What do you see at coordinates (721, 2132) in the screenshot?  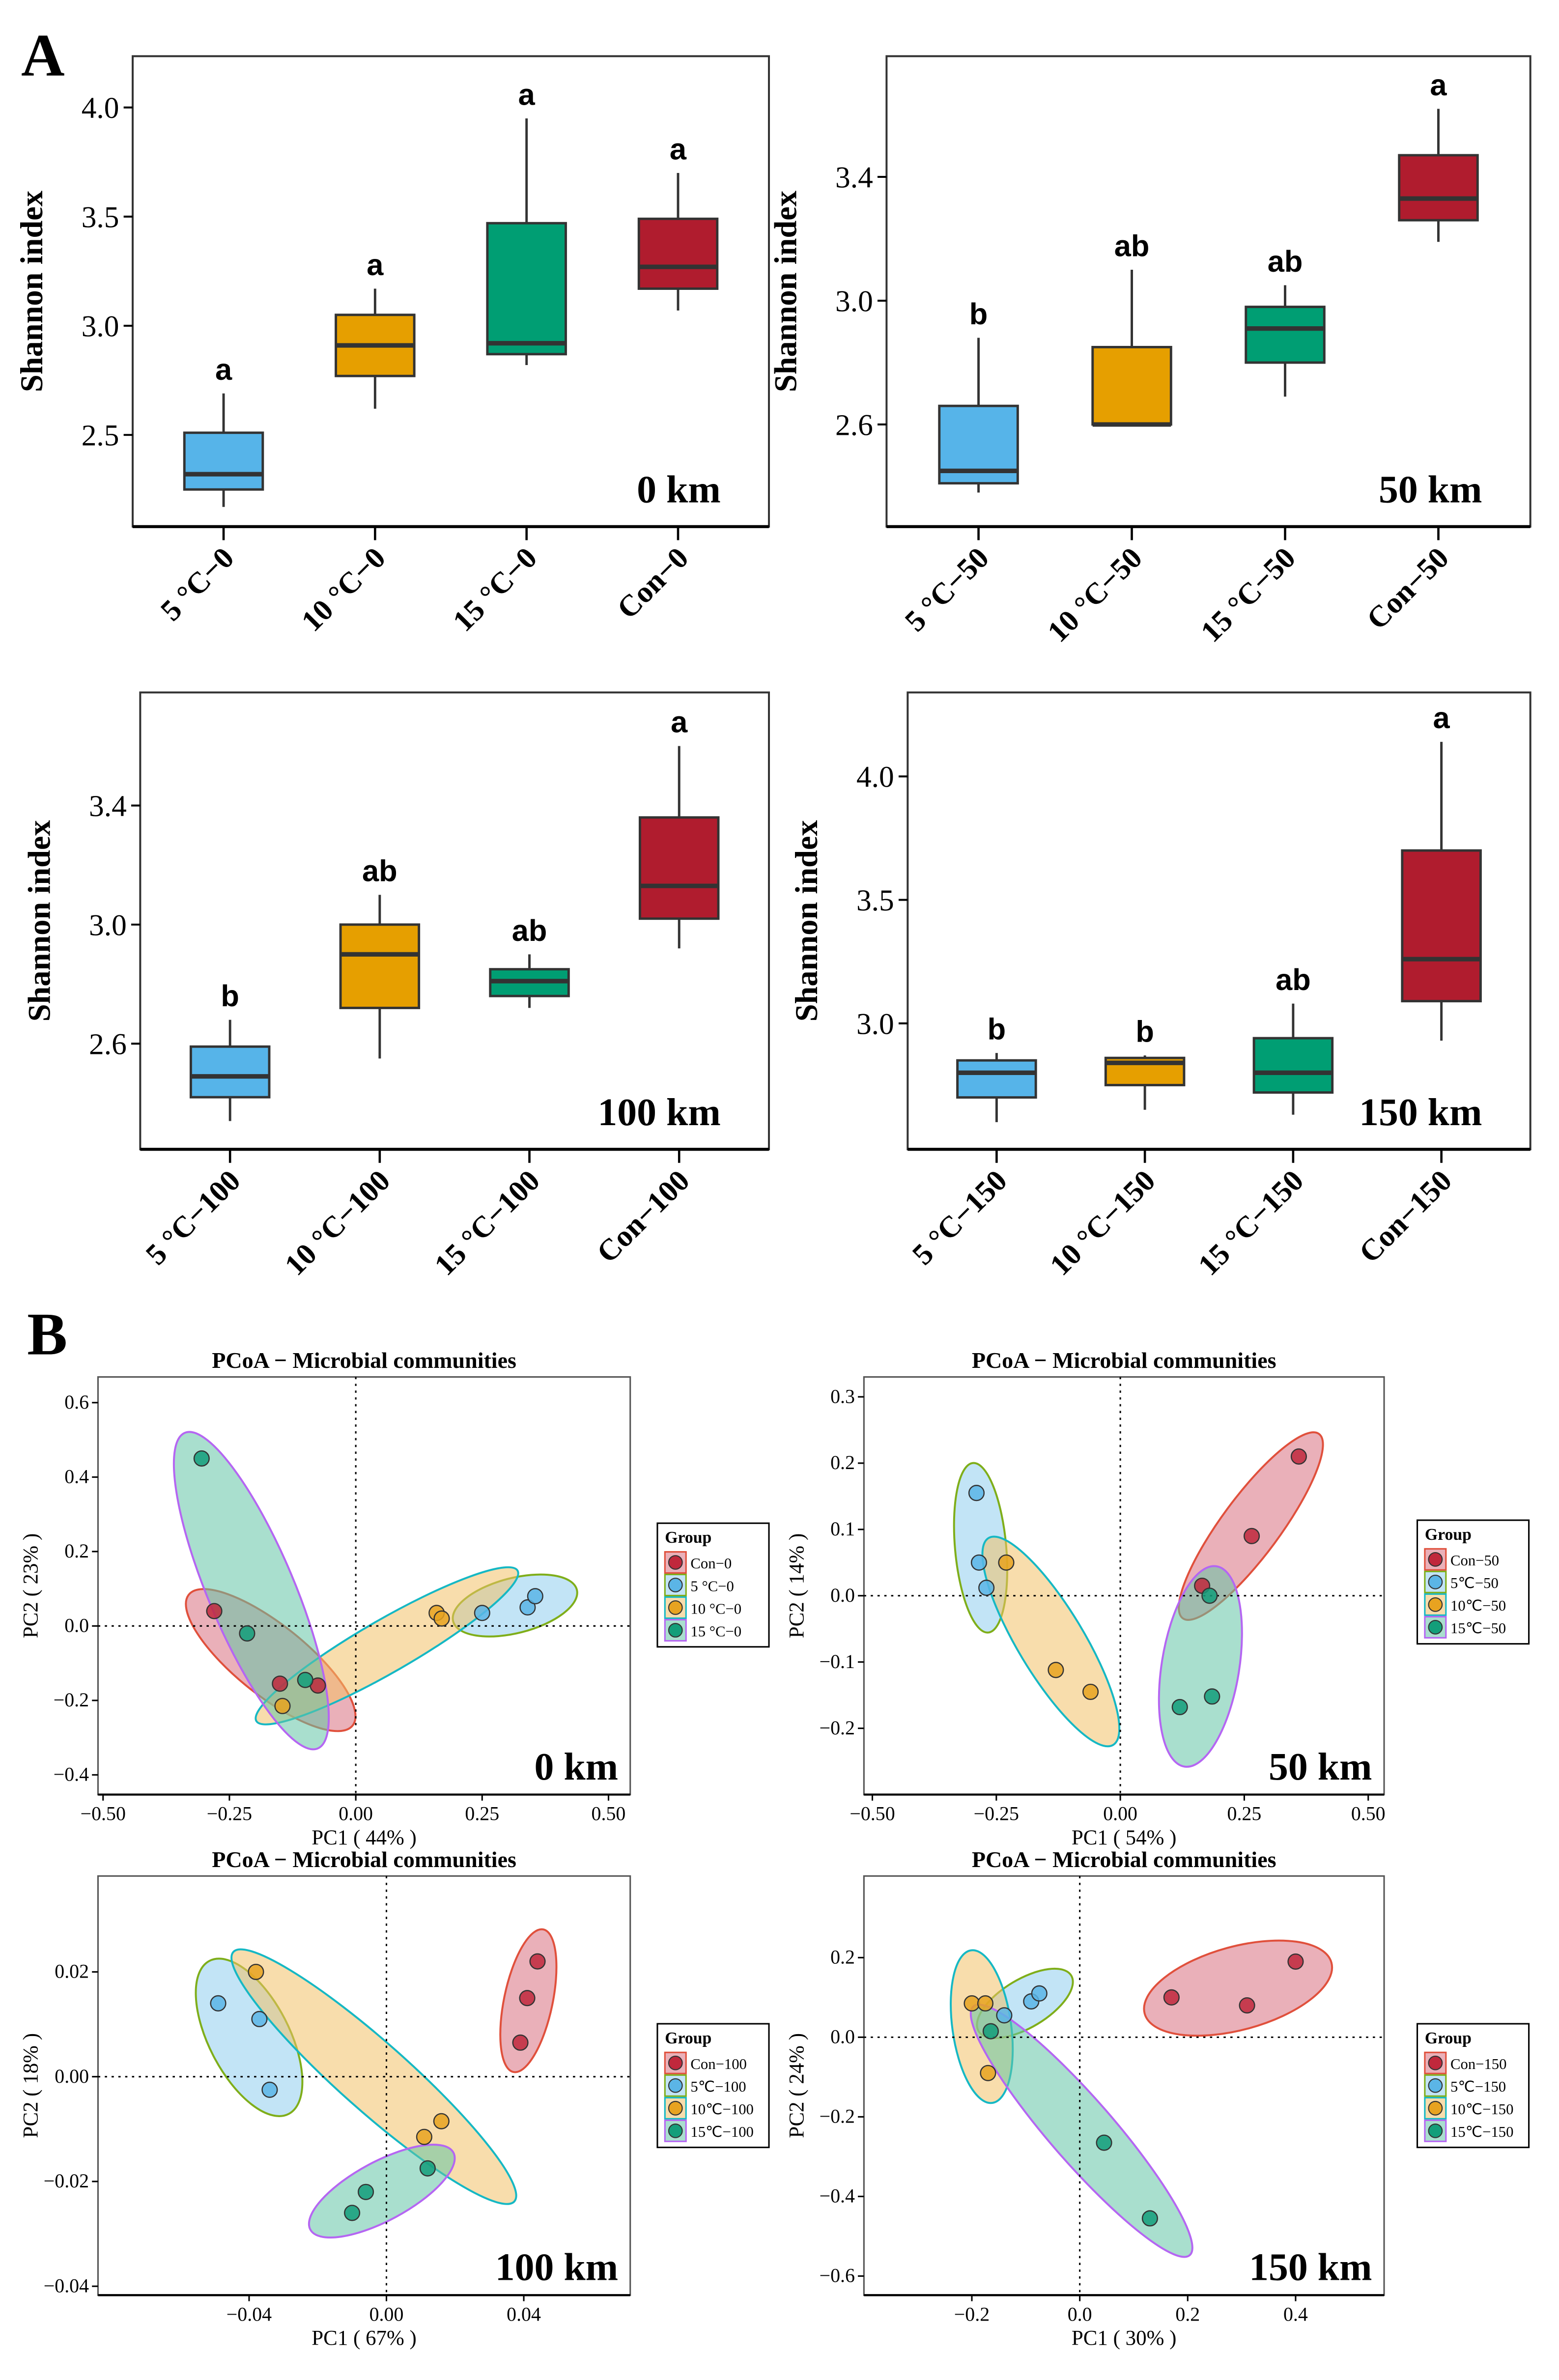 I see `legend-item-label: 15℃−100` at bounding box center [721, 2132].